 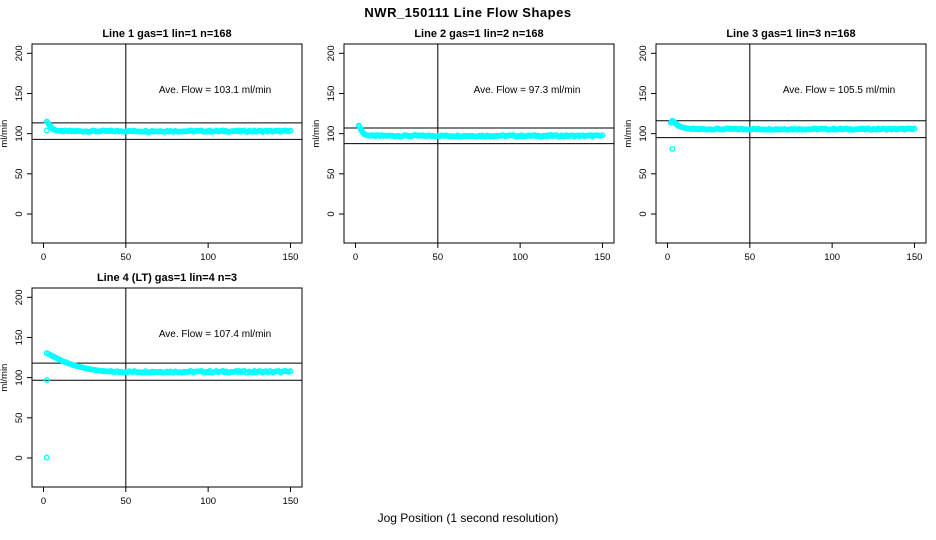 I want to click on ave-flow-annotation: Ave. Flow = 97.3 ml/min, so click(x=527, y=90).